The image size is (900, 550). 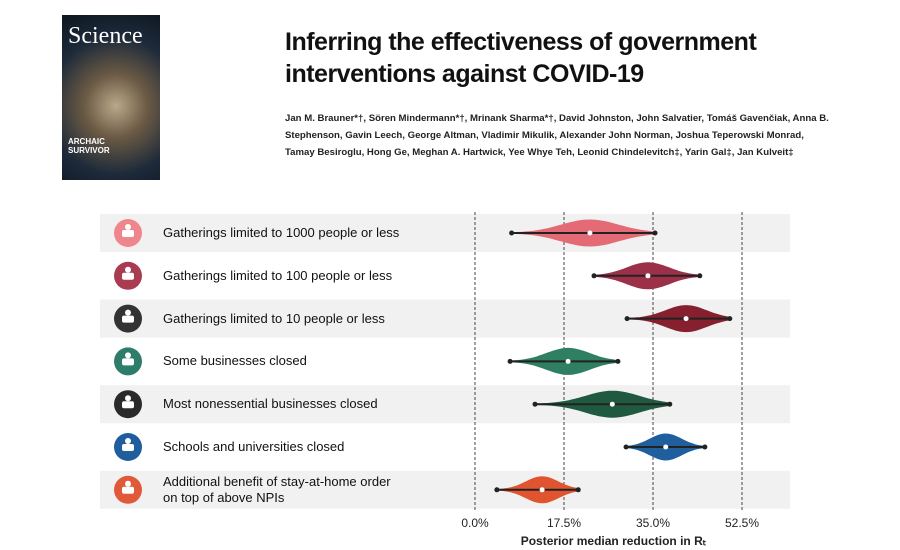 I want to click on category-label: Most nonessential businesses closed, so click(x=270, y=404).